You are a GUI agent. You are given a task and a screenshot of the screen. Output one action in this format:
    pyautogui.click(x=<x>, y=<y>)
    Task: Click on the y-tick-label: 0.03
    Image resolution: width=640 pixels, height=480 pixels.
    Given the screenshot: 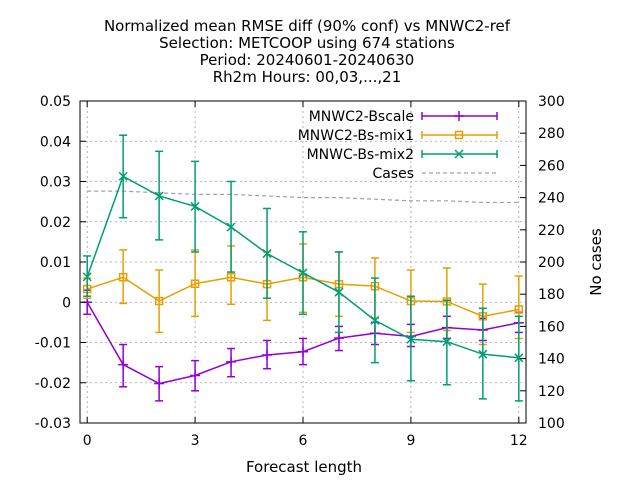 What is the action you would take?
    pyautogui.click(x=55, y=183)
    